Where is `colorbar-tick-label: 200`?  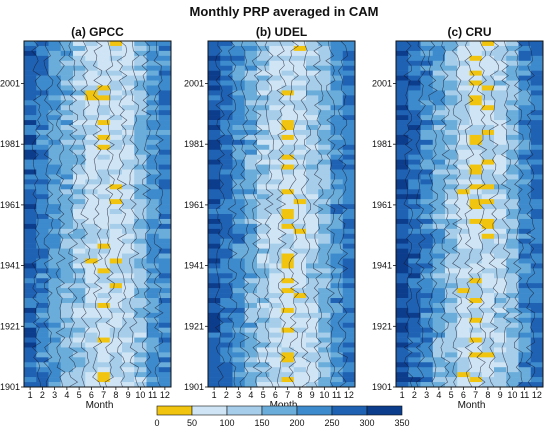 colorbar-tick-label: 200 is located at coordinates (296, 423).